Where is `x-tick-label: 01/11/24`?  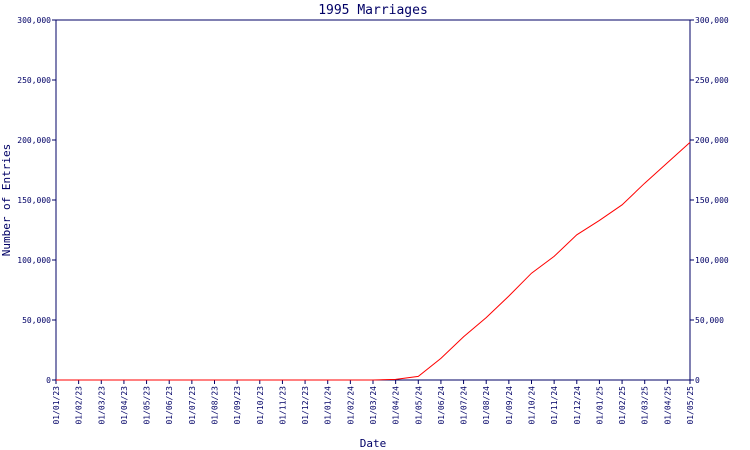 x-tick-label: 01/11/24 is located at coordinates (554, 405).